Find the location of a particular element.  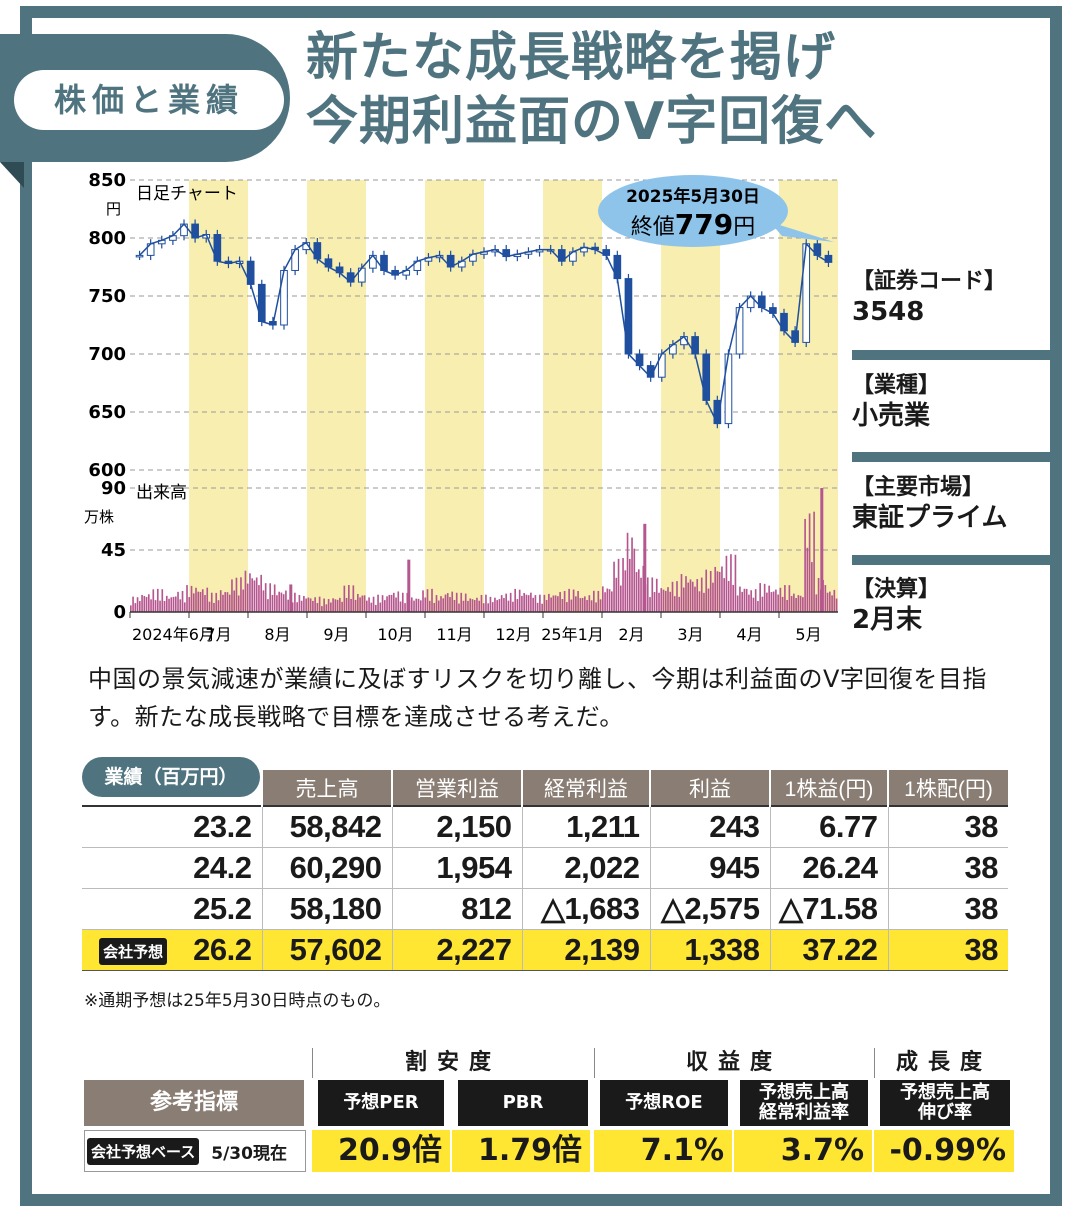

ref-value: 1.79倍 is located at coordinates (521, 1151).